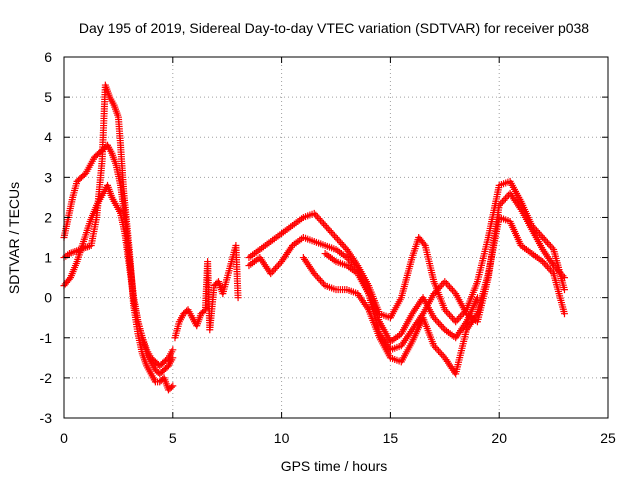  What do you see at coordinates (46, 237) in the screenshot?
I see `y-tick-labels: -3 -2 -1 0 1 2 3 4 5 6` at bounding box center [46, 237].